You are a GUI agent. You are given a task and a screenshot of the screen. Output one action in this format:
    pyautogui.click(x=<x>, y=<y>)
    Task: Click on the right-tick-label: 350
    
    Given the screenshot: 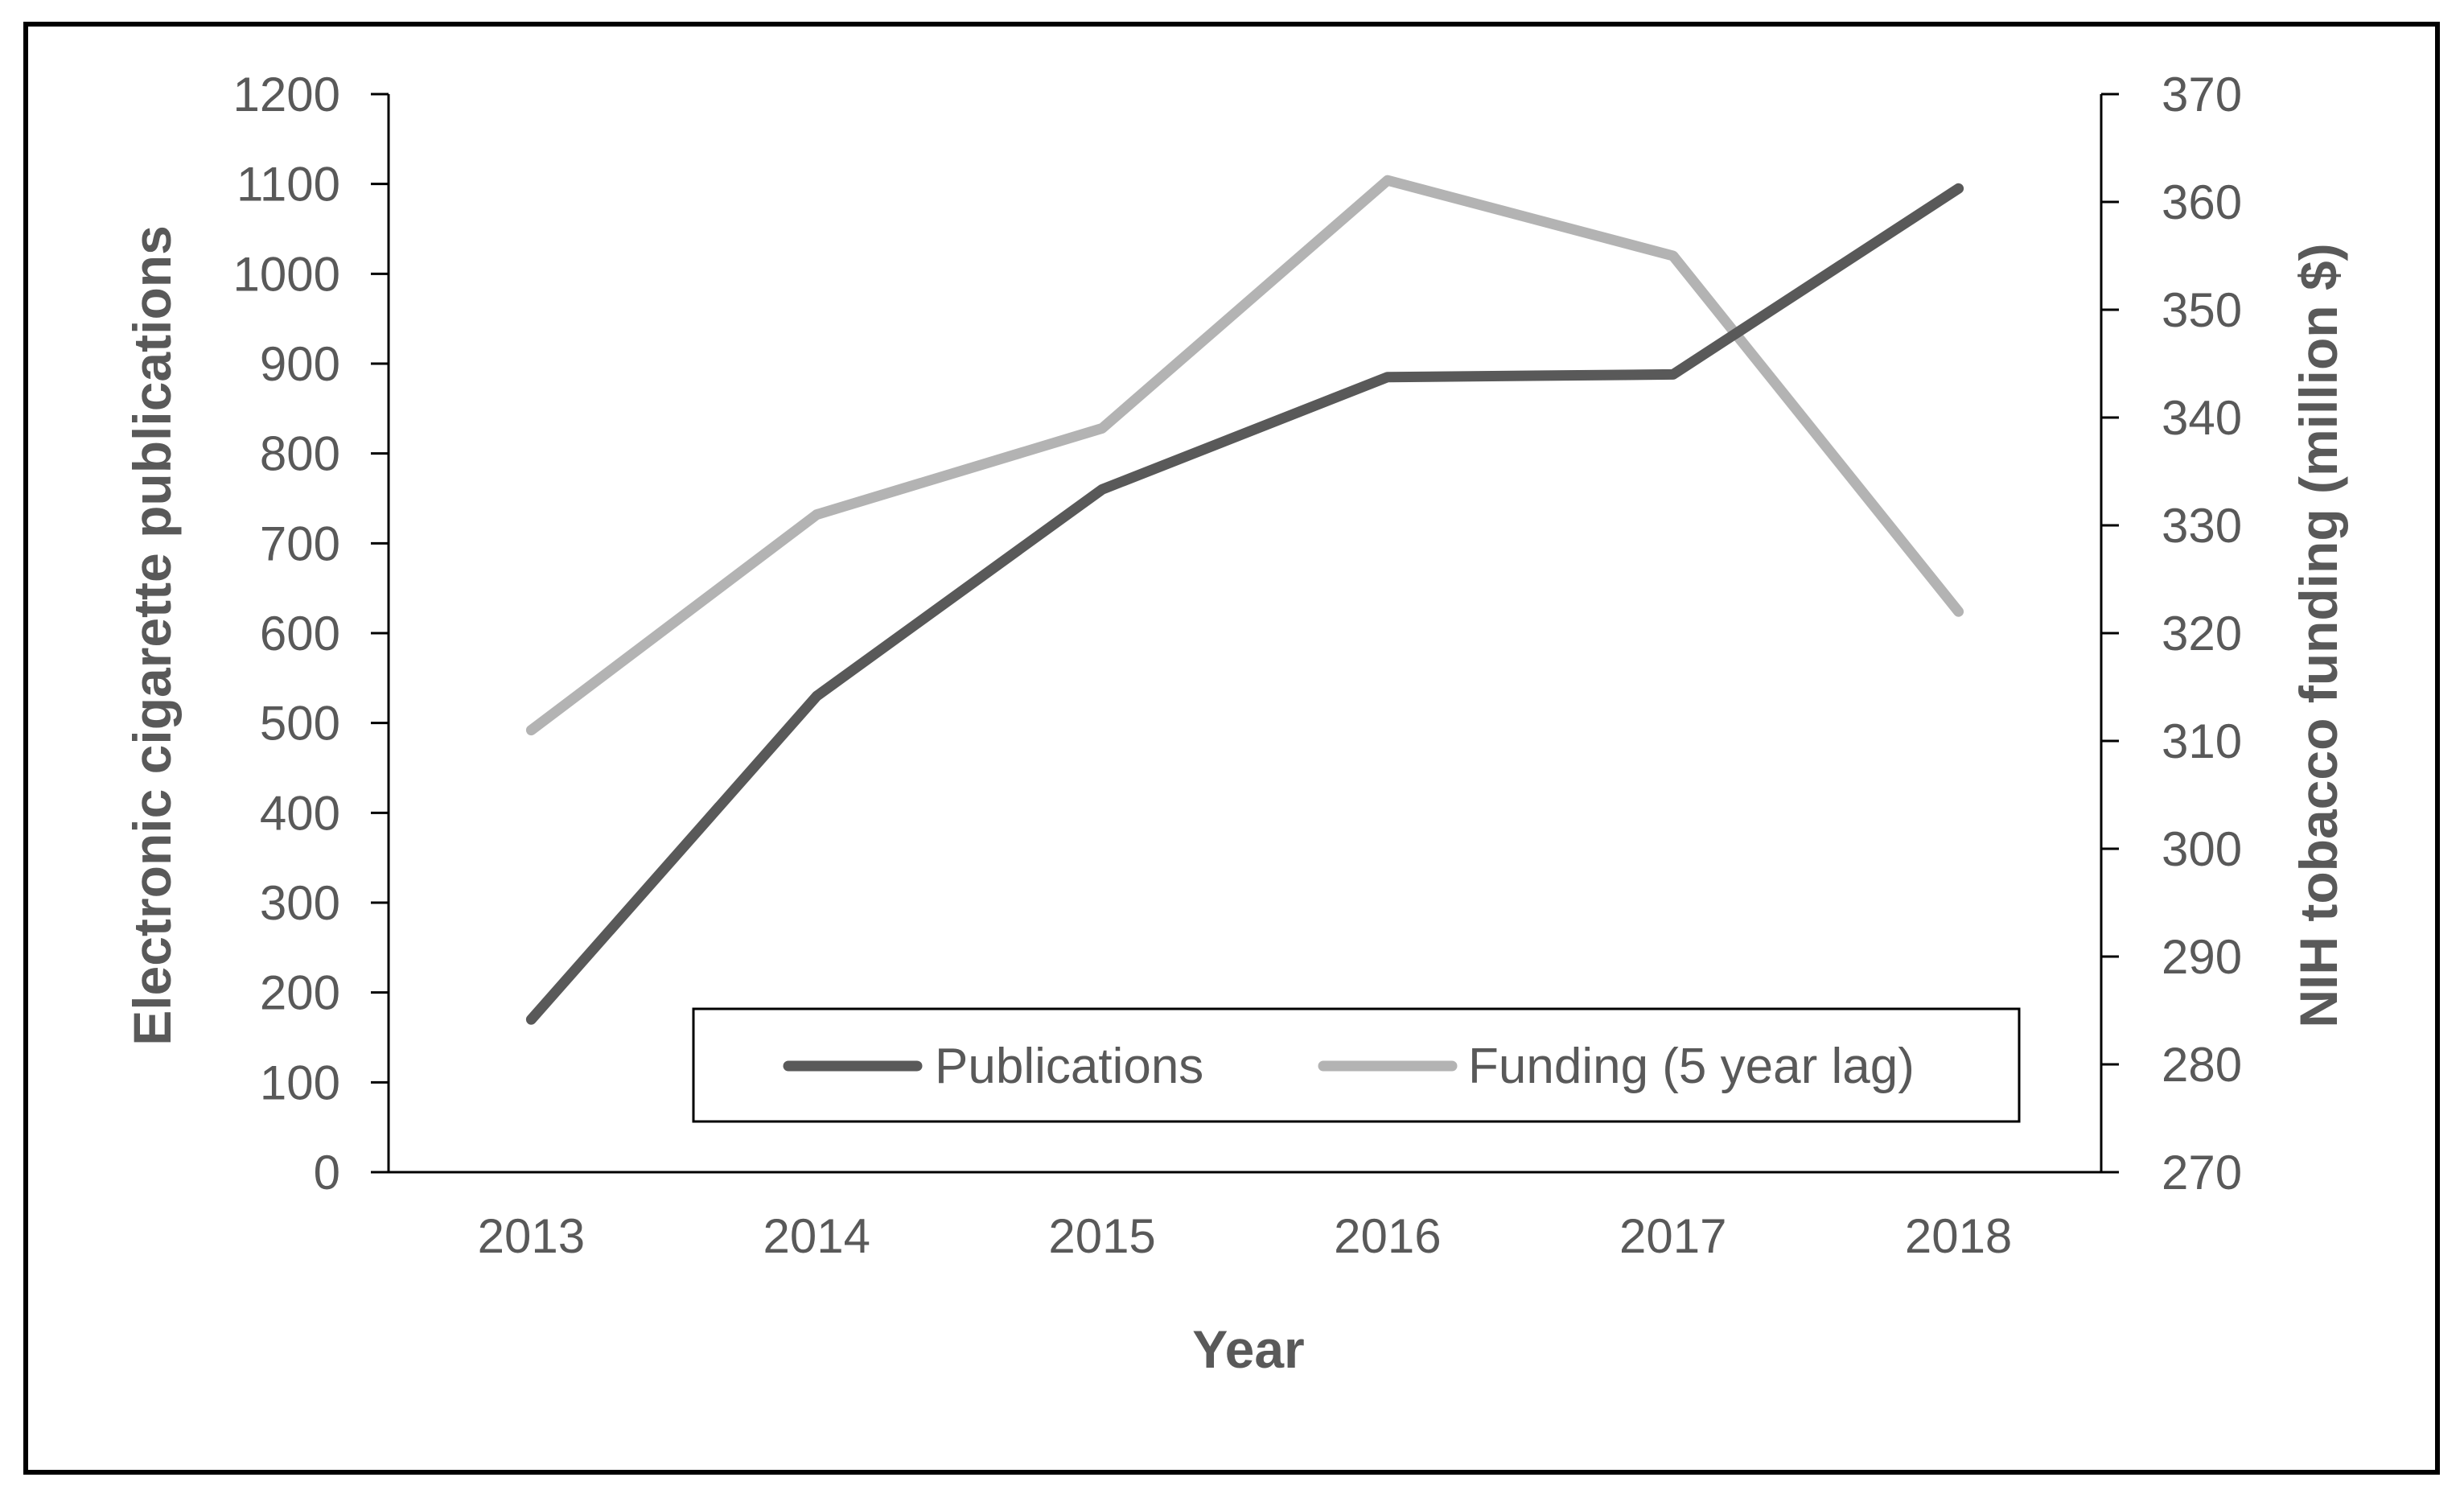 What is the action you would take?
    pyautogui.click(x=2202, y=310)
    